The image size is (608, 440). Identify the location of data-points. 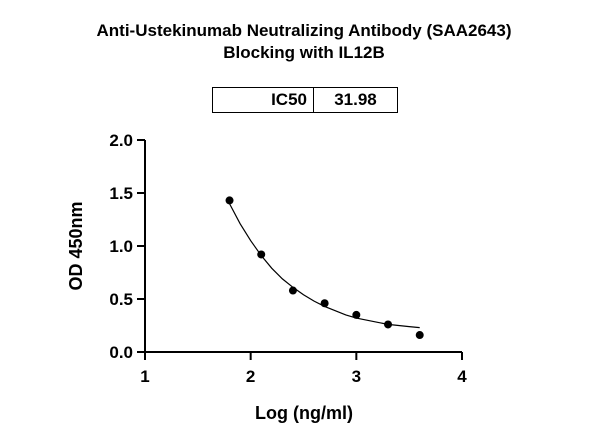
(324, 268).